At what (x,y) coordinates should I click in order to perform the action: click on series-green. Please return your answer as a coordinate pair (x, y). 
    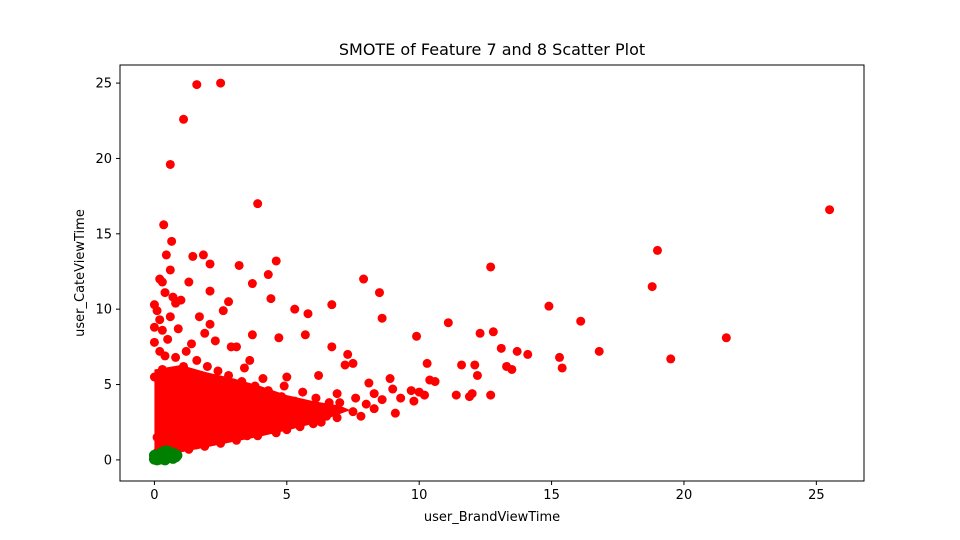
    Looking at the image, I should click on (165, 455).